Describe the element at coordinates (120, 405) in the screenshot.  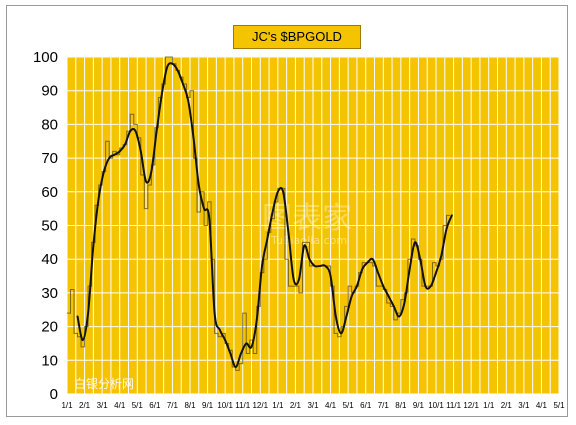
I see `x-tick-label-3: 4/1` at that location.